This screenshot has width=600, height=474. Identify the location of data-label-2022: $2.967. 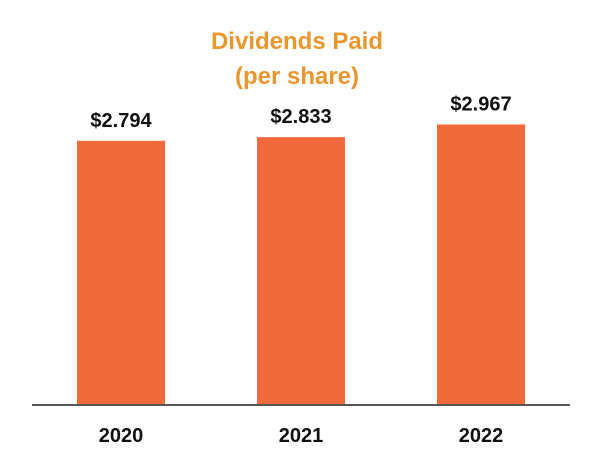
(480, 104).